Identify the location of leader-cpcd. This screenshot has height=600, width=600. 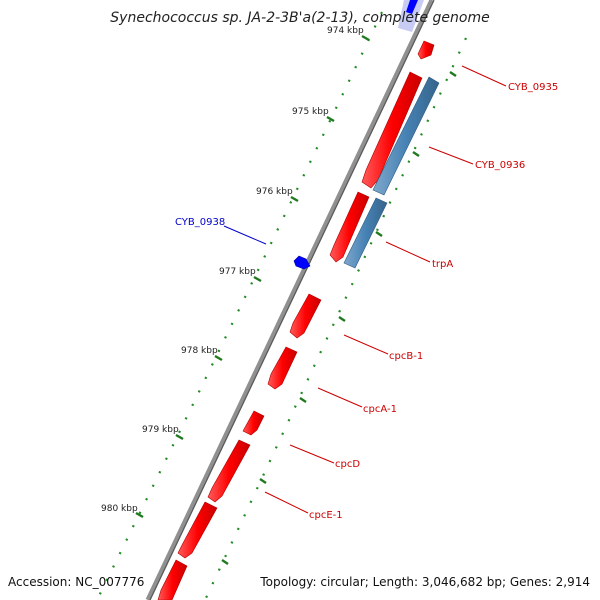
(312, 454).